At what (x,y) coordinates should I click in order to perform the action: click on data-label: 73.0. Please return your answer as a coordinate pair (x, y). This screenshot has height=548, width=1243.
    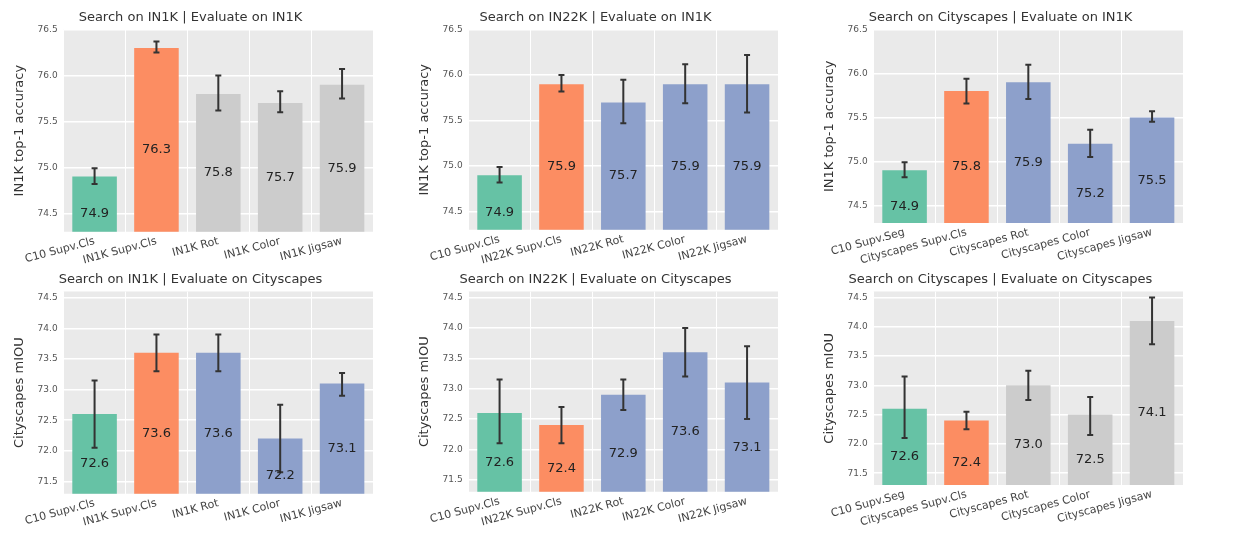
    Looking at the image, I should click on (1028, 444).